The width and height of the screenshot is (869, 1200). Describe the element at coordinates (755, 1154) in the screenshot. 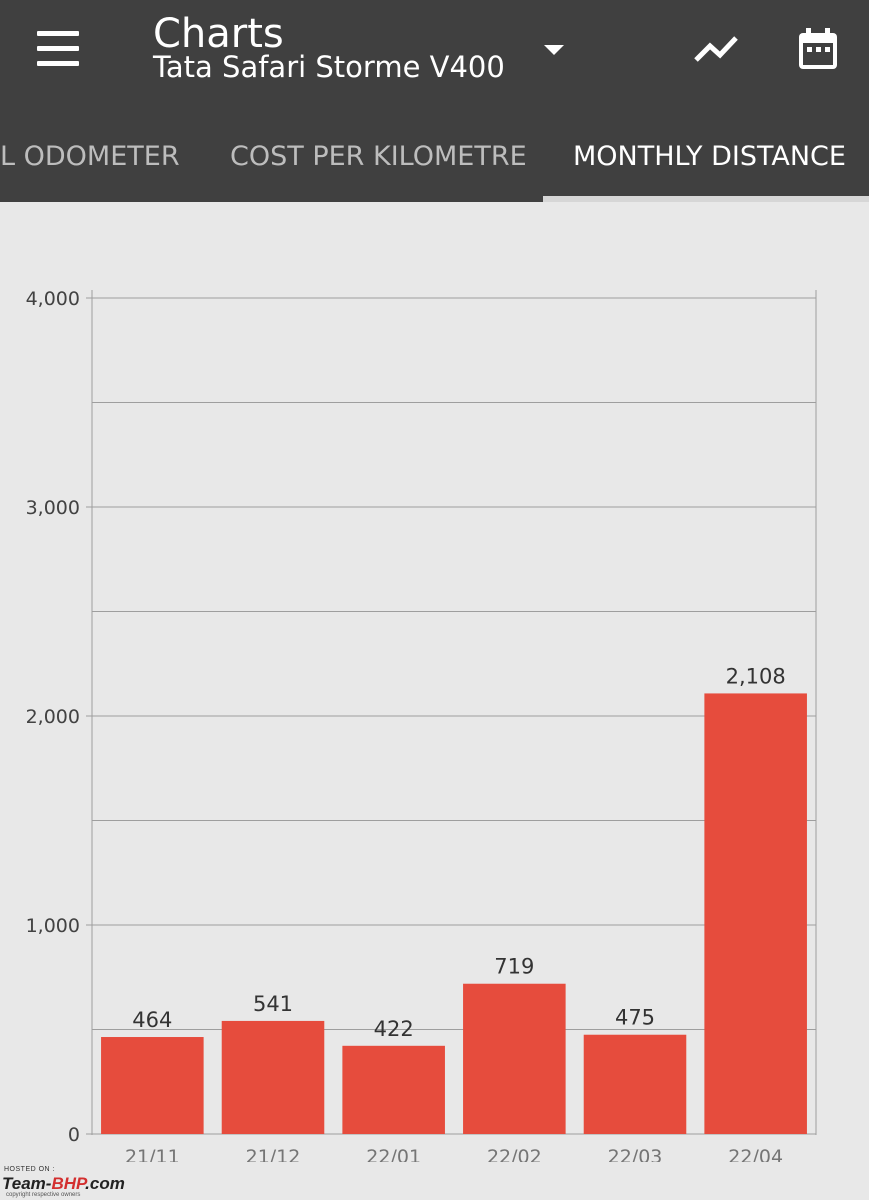

I see `x-tick-label: 22/04` at that location.